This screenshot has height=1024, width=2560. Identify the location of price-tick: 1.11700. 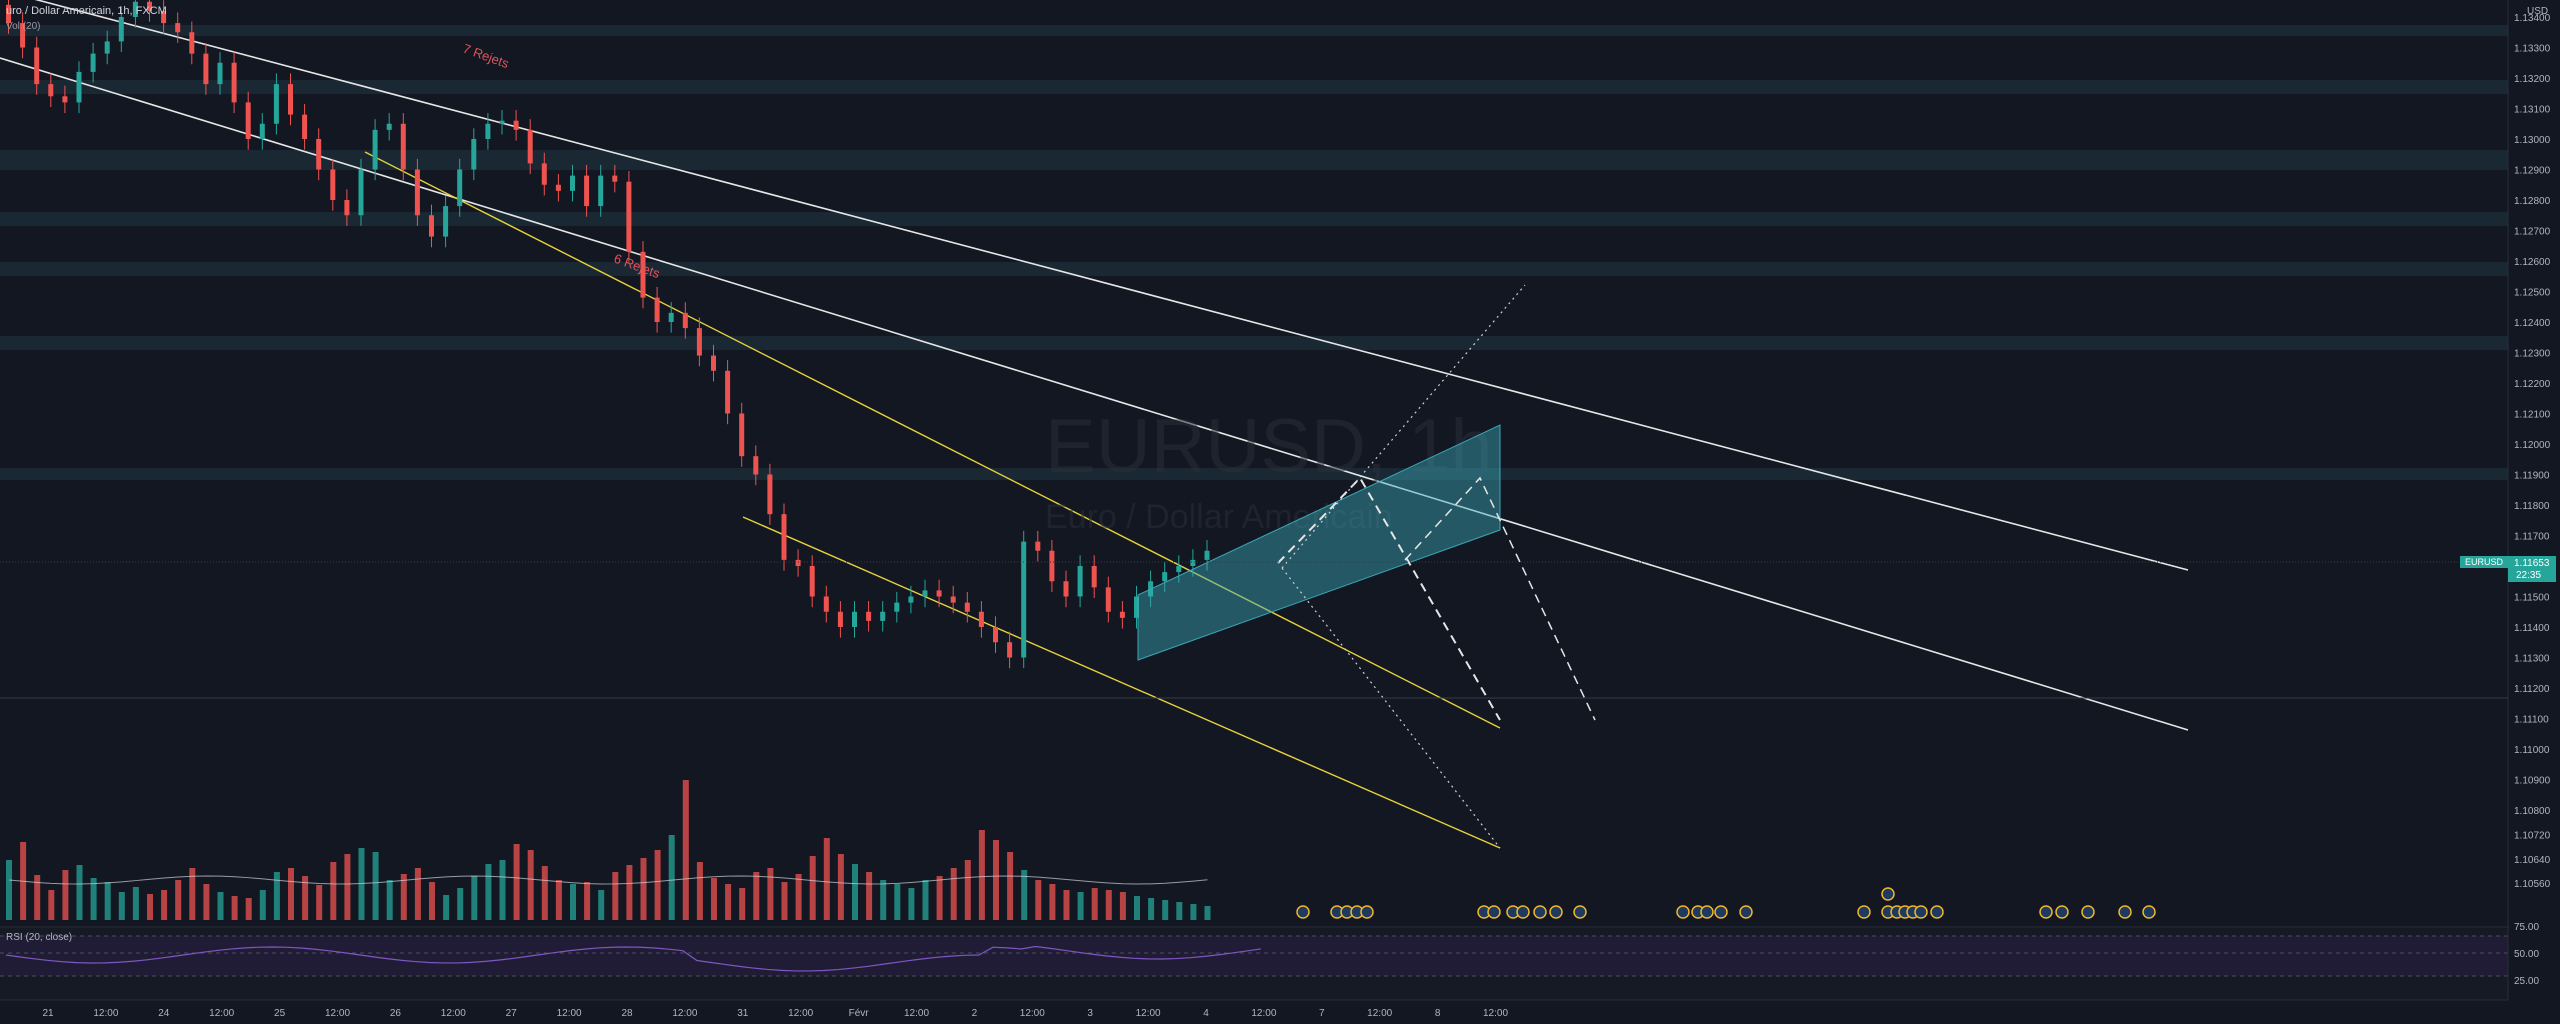
(2532, 537).